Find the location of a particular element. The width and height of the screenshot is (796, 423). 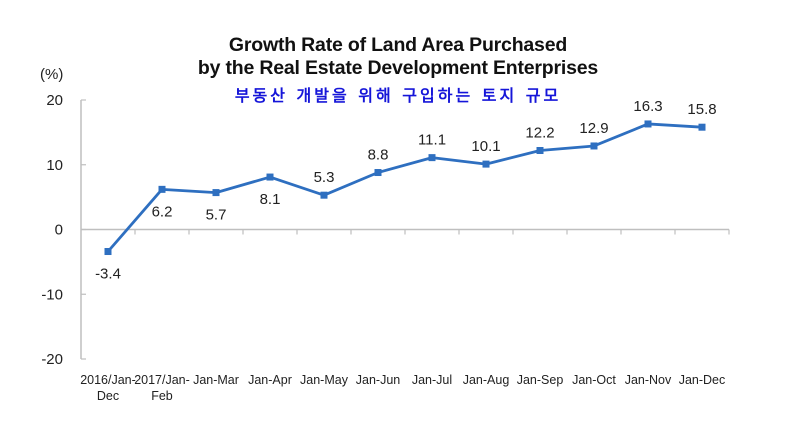

y-tick-labels: 20 10 0 -10 -20 is located at coordinates (52, 230).